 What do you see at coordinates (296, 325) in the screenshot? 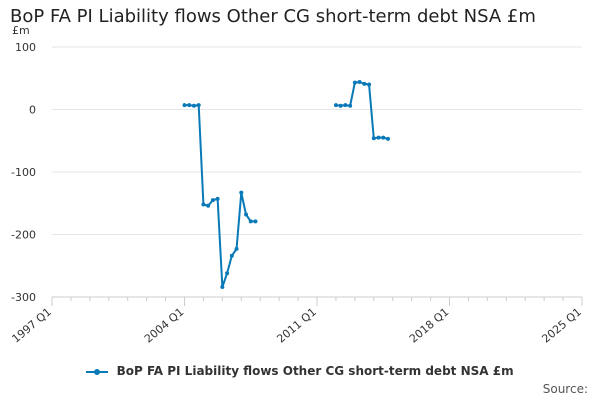
I see `x-tick-label: 2011 Q1` at bounding box center [296, 325].